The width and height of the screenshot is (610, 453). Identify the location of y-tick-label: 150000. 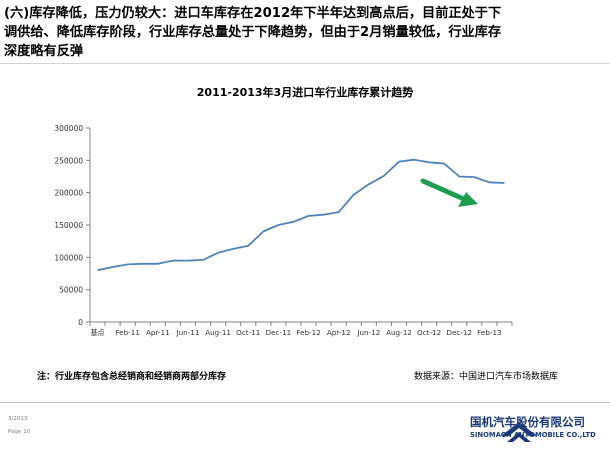
(68, 225).